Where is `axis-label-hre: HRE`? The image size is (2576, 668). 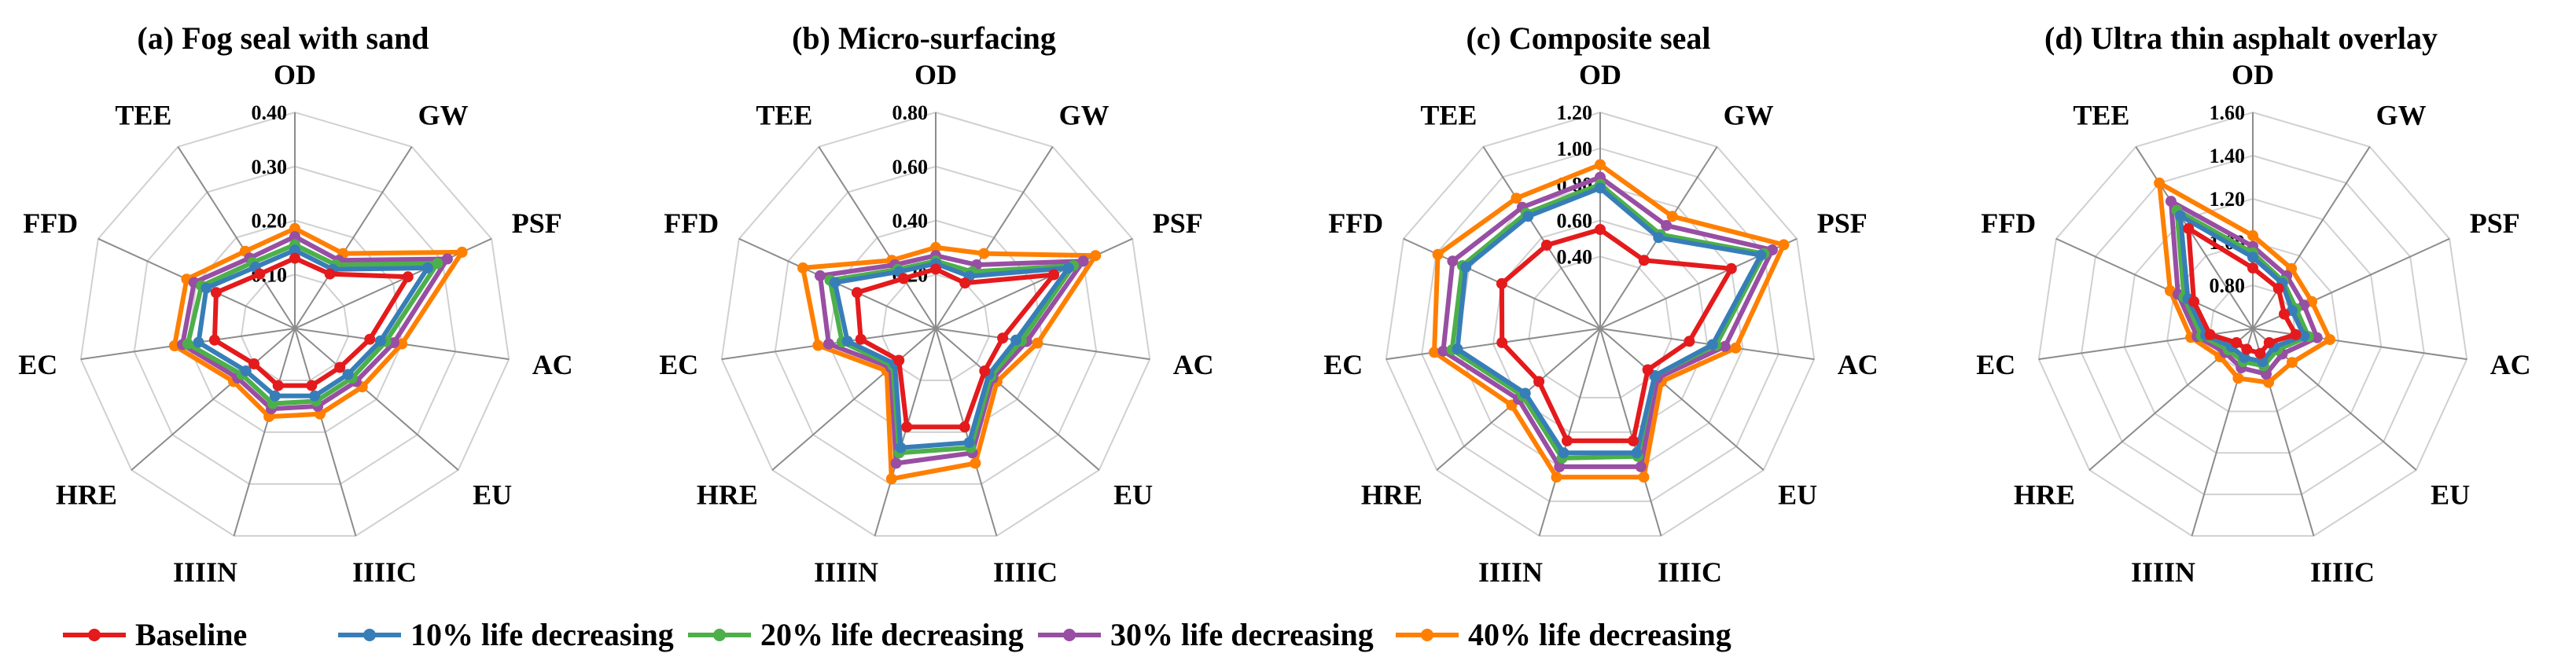
axis-label-hre: HRE is located at coordinates (2045, 495).